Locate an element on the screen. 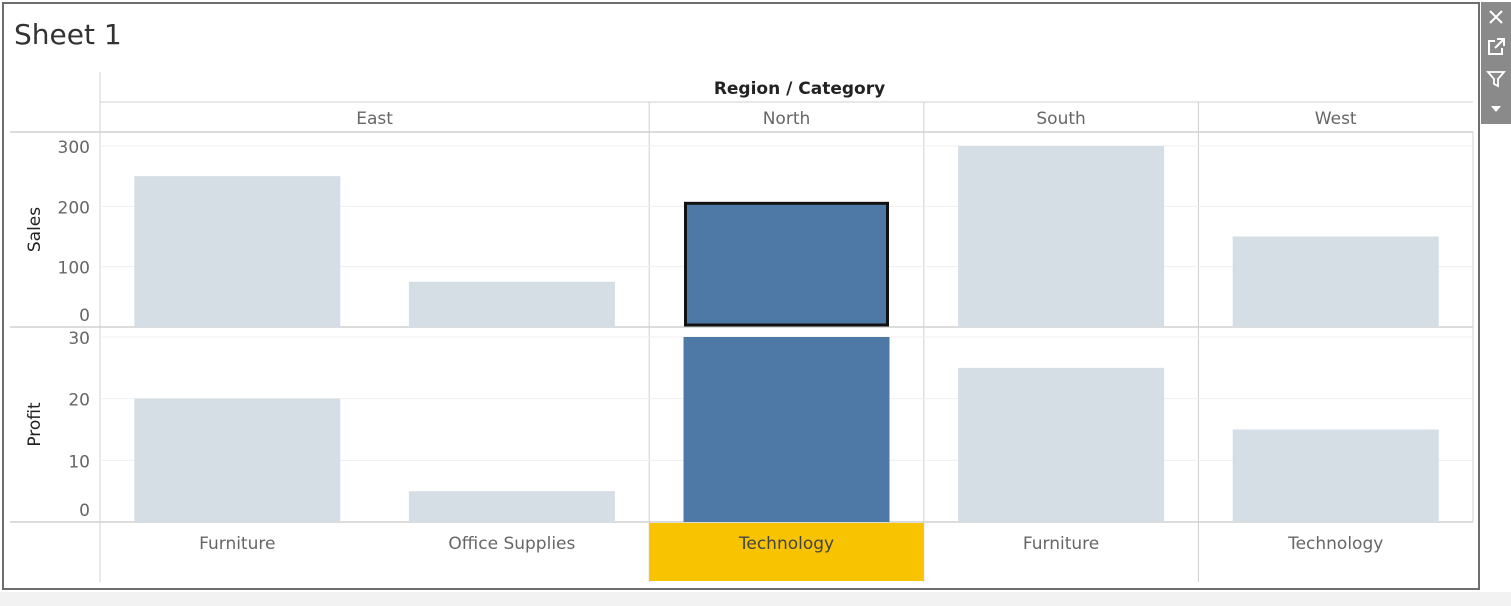  y-tick-sales-100: 100 is located at coordinates (74, 269).